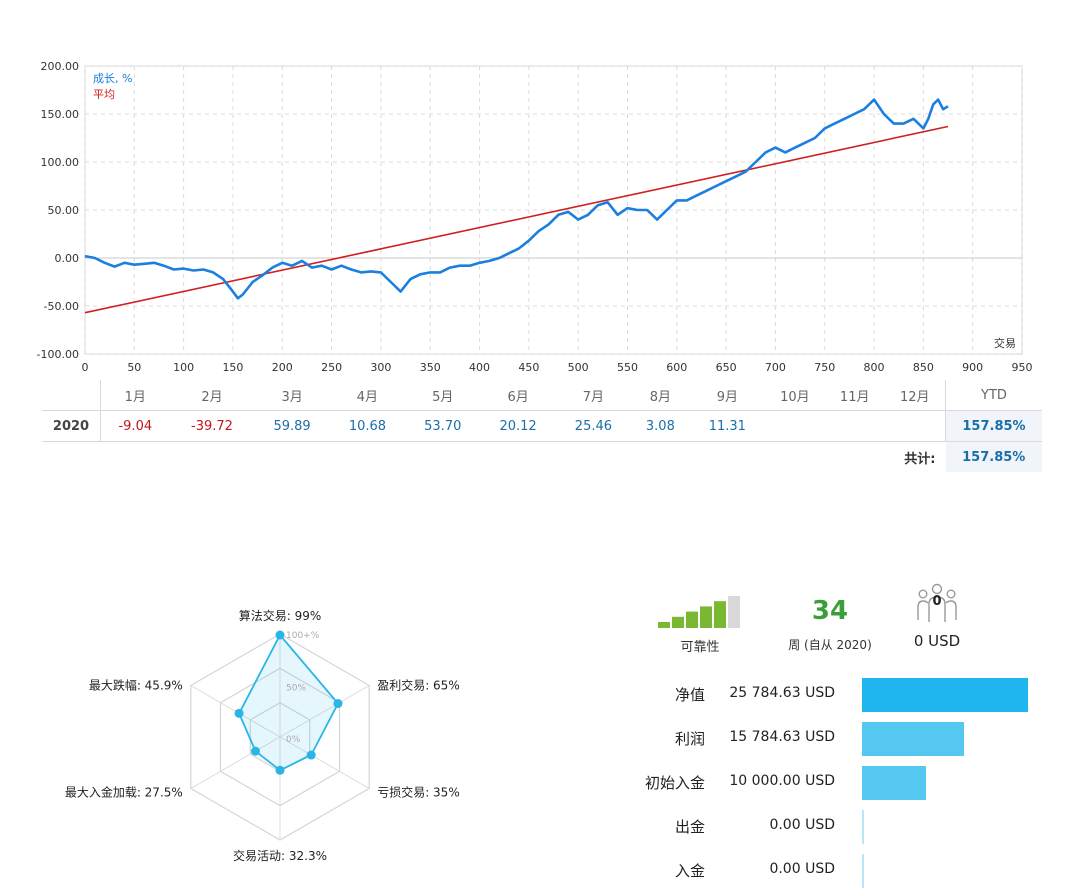 This screenshot has width=1077, height=892. What do you see at coordinates (700, 647) in the screenshot?
I see `reliability-label: 可靠性` at bounding box center [700, 647].